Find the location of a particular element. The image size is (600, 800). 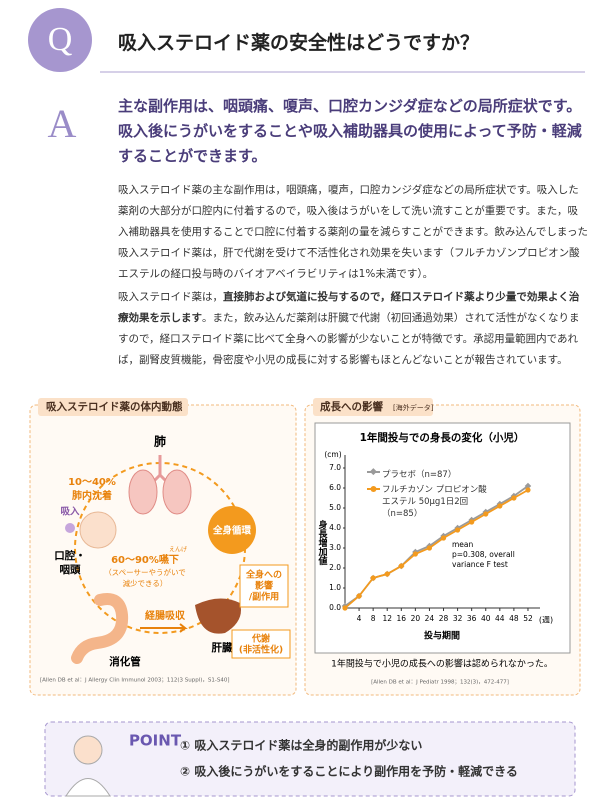

doctor-head is located at coordinates (88, 750).